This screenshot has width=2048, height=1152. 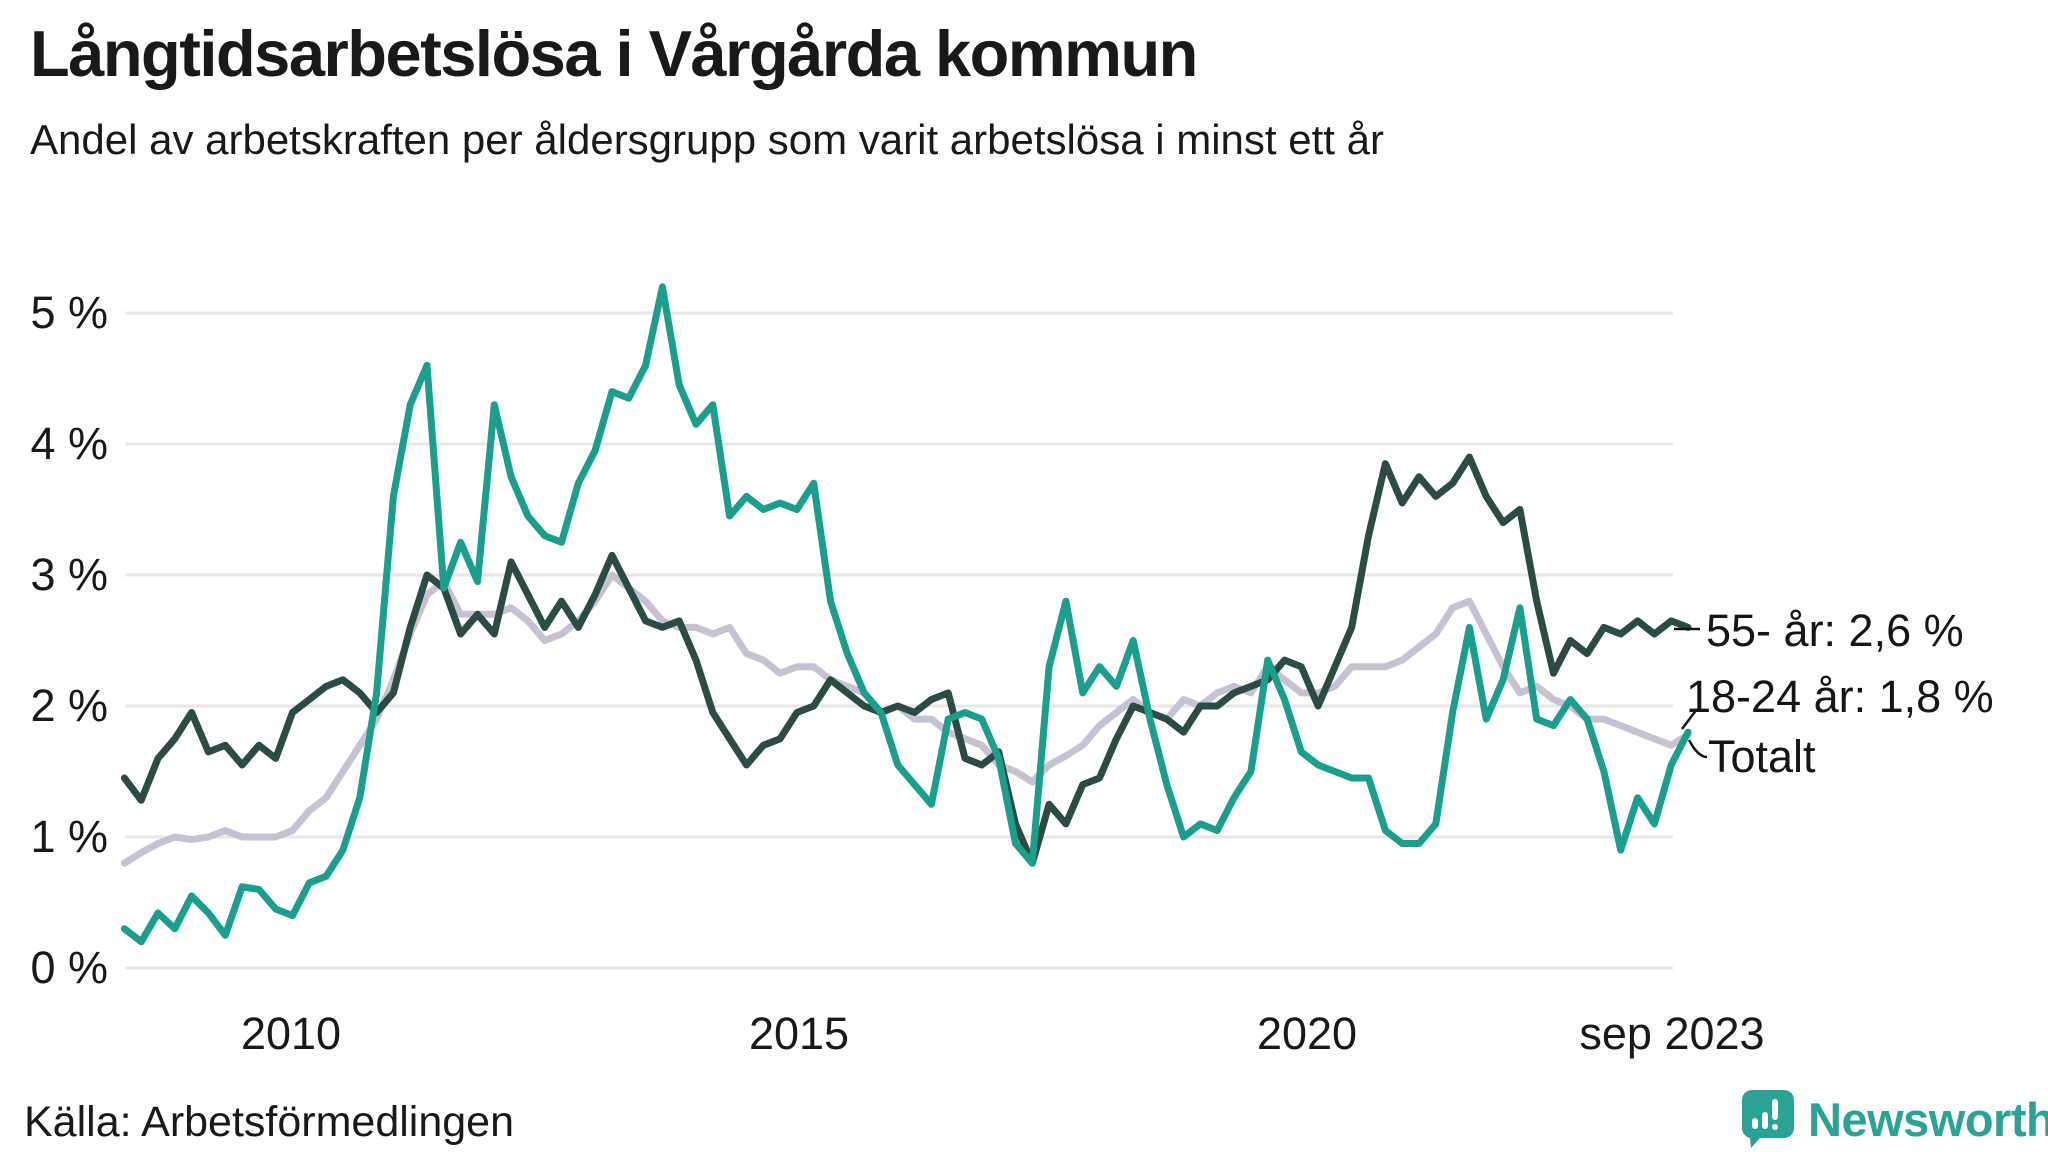 I want to click on x-tick-label: sep 2023, so click(x=1672, y=1033).